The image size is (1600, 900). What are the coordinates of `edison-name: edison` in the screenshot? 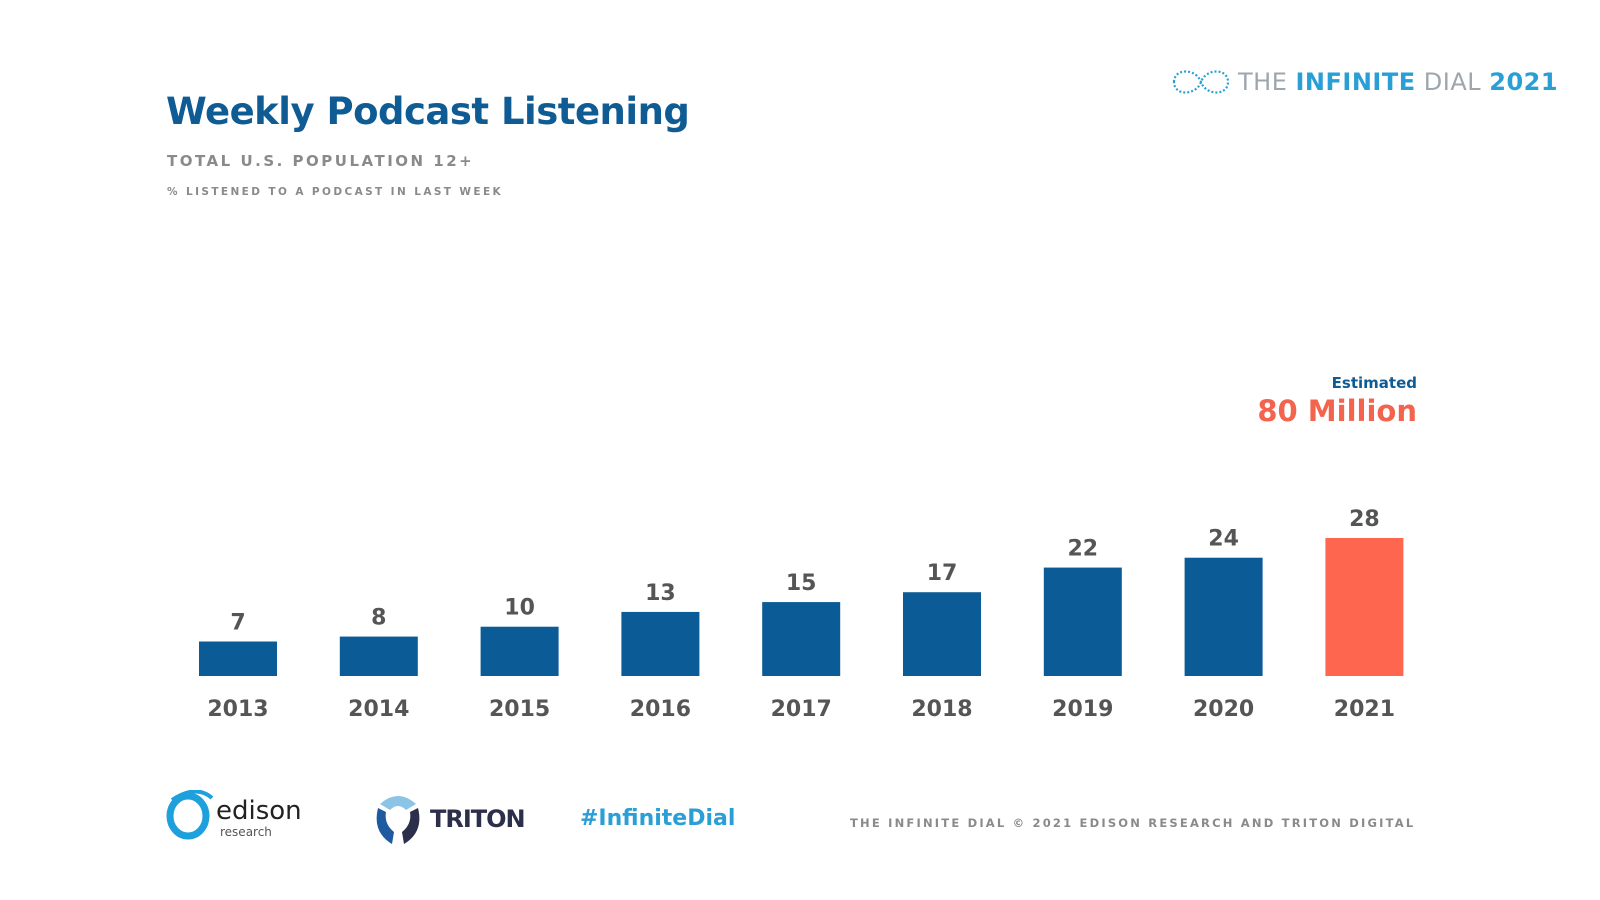 It's located at (259, 811).